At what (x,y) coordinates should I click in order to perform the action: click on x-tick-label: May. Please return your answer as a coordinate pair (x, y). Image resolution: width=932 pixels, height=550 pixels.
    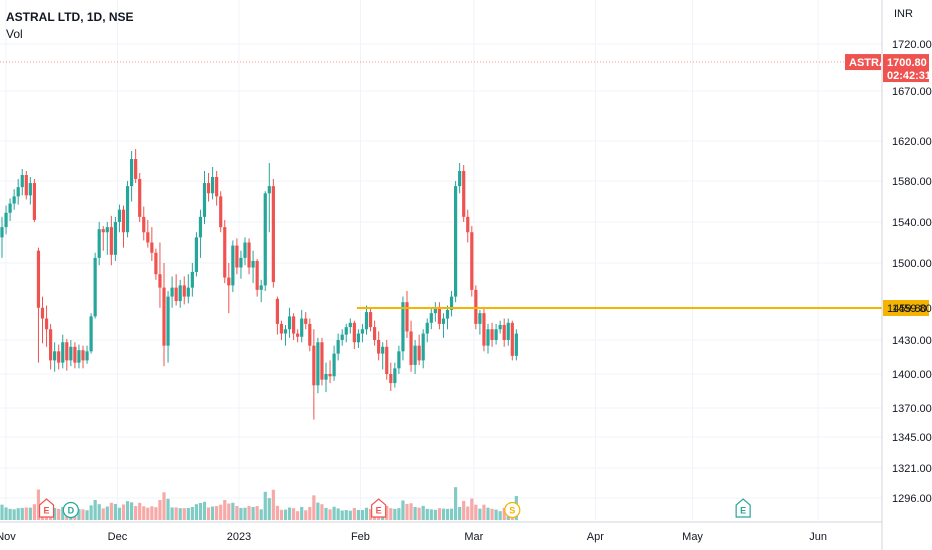
    Looking at the image, I should click on (692, 537).